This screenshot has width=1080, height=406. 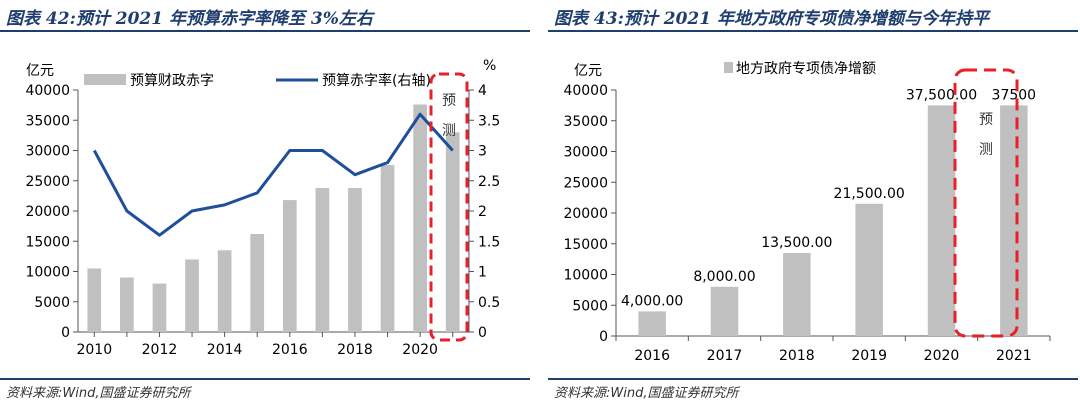 What do you see at coordinates (482, 273) in the screenshot?
I see `y2-tick-label: 1` at bounding box center [482, 273].